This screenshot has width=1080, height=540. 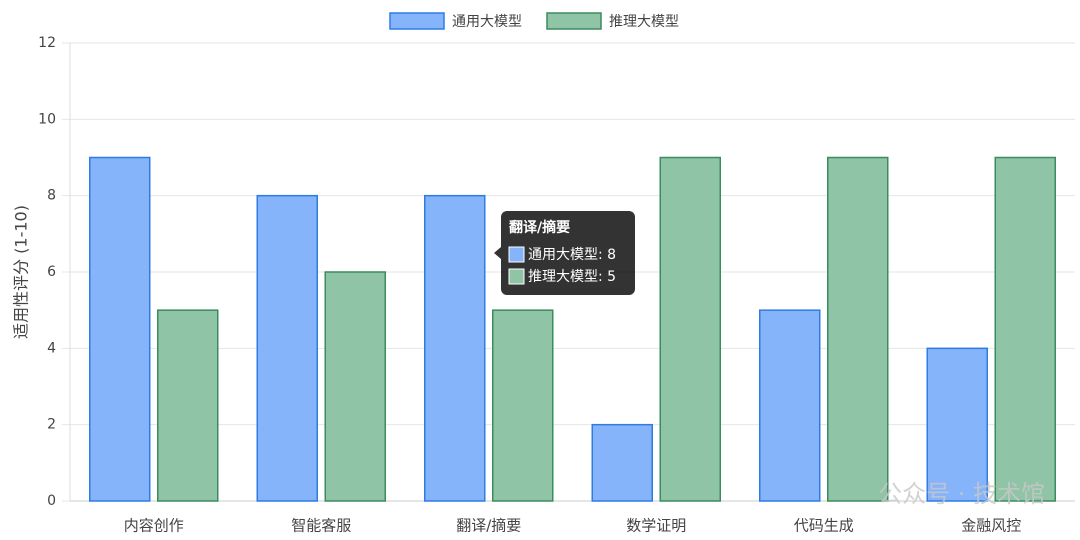 What do you see at coordinates (539, 227) in the screenshot?
I see `tooltip-title: 翻译/摘要` at bounding box center [539, 227].